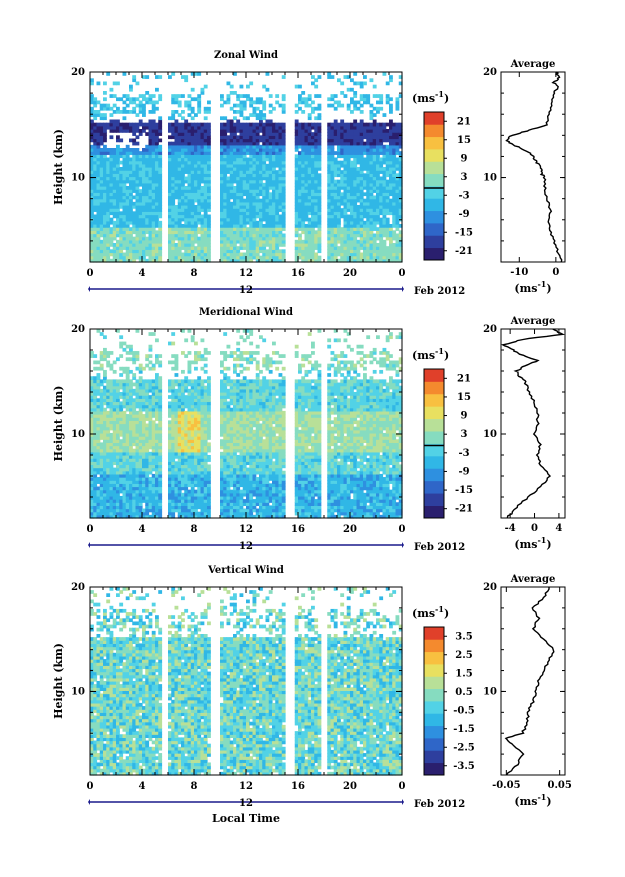 This screenshot has height=877, width=625. I want to click on panel-title: Zonal Wind, so click(246, 55).